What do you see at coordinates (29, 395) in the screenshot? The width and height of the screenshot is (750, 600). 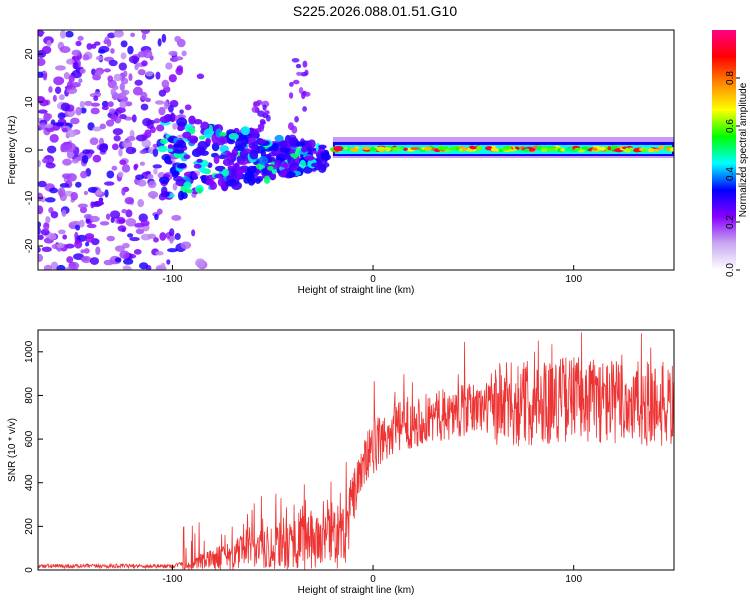 I see `snr-y-tick-label: 800` at bounding box center [29, 395].